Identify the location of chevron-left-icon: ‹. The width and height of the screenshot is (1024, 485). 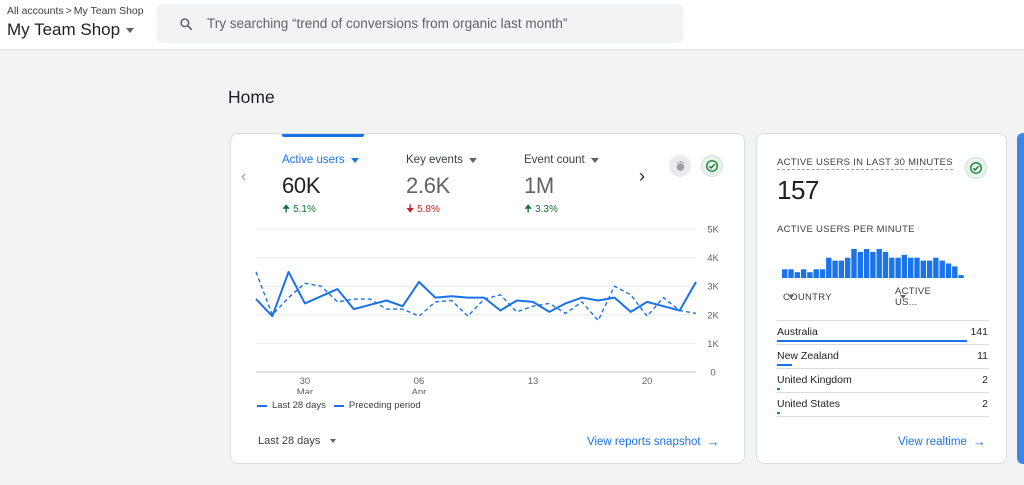
(244, 176).